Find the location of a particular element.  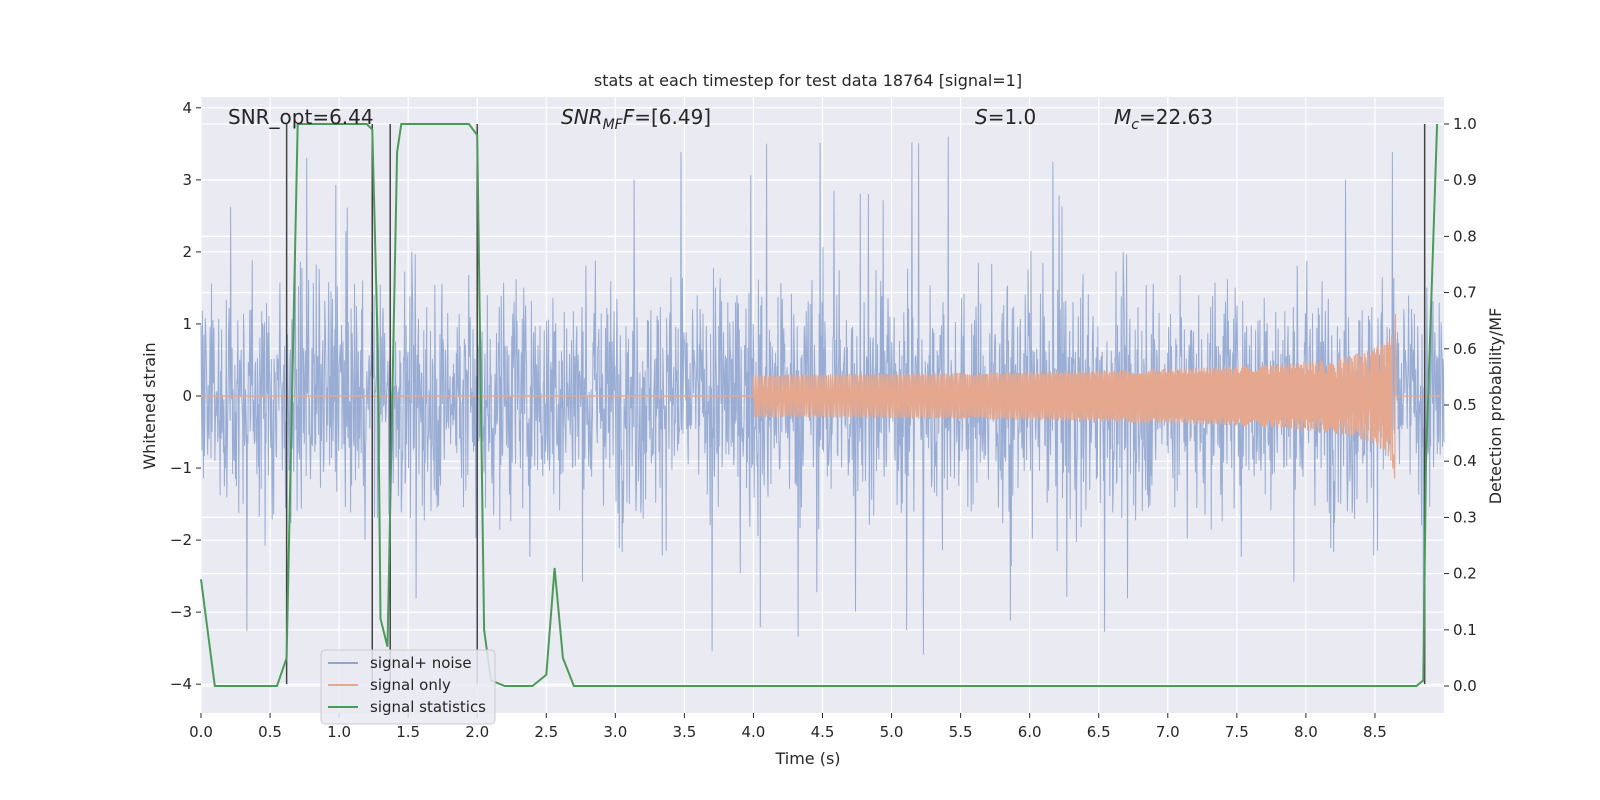

y-tick-label-left: −3 is located at coordinates (181, 612).